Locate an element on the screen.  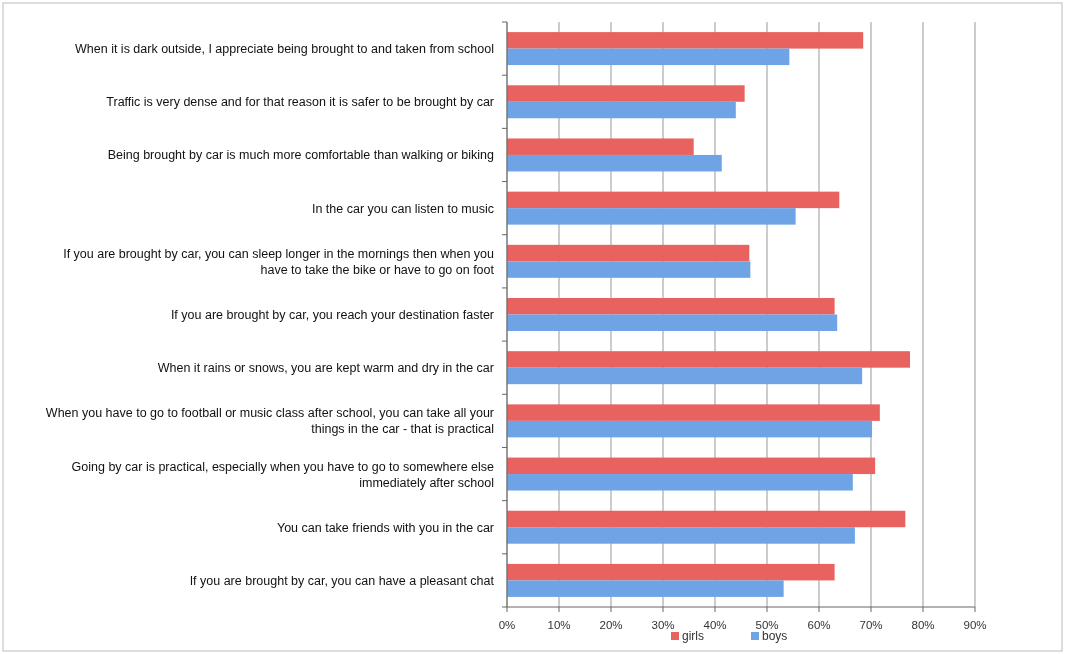
x-tick-label: 80% is located at coordinates (923, 625).